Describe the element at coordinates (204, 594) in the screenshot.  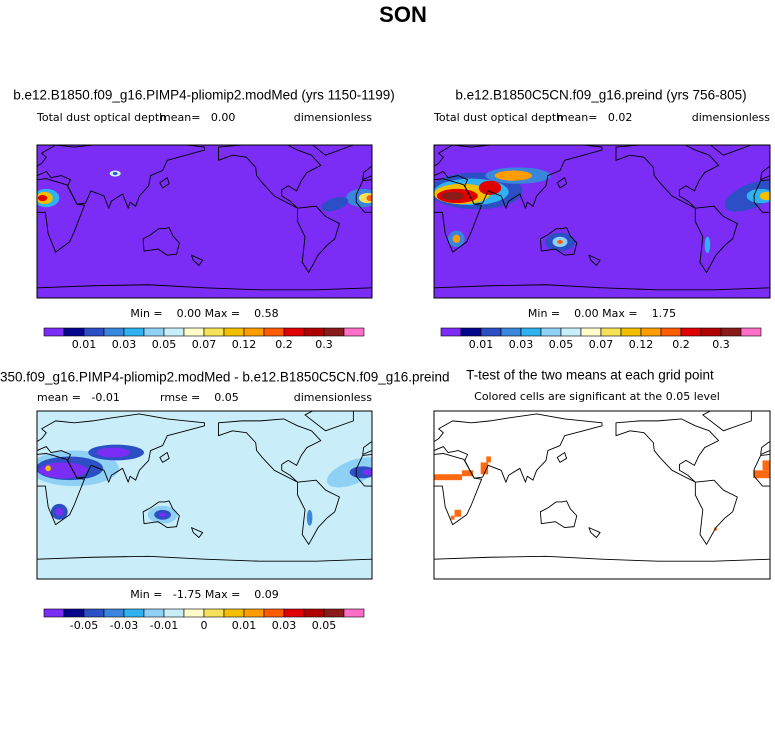
I see `min-max: Min = -1.75 Max = 0.09` at that location.